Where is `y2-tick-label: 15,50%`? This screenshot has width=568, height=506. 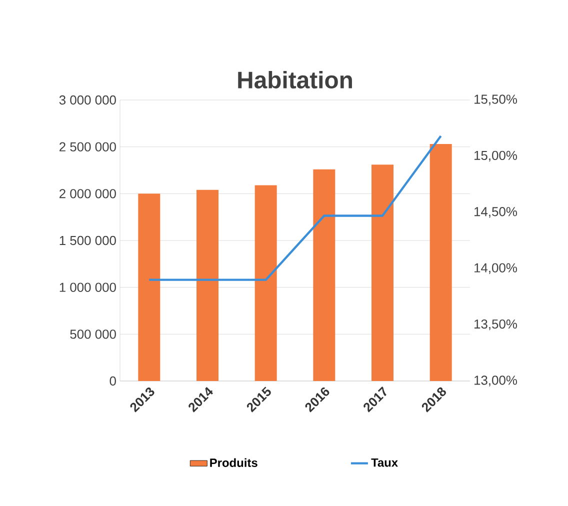 y2-tick-label: 15,50% is located at coordinates (495, 100).